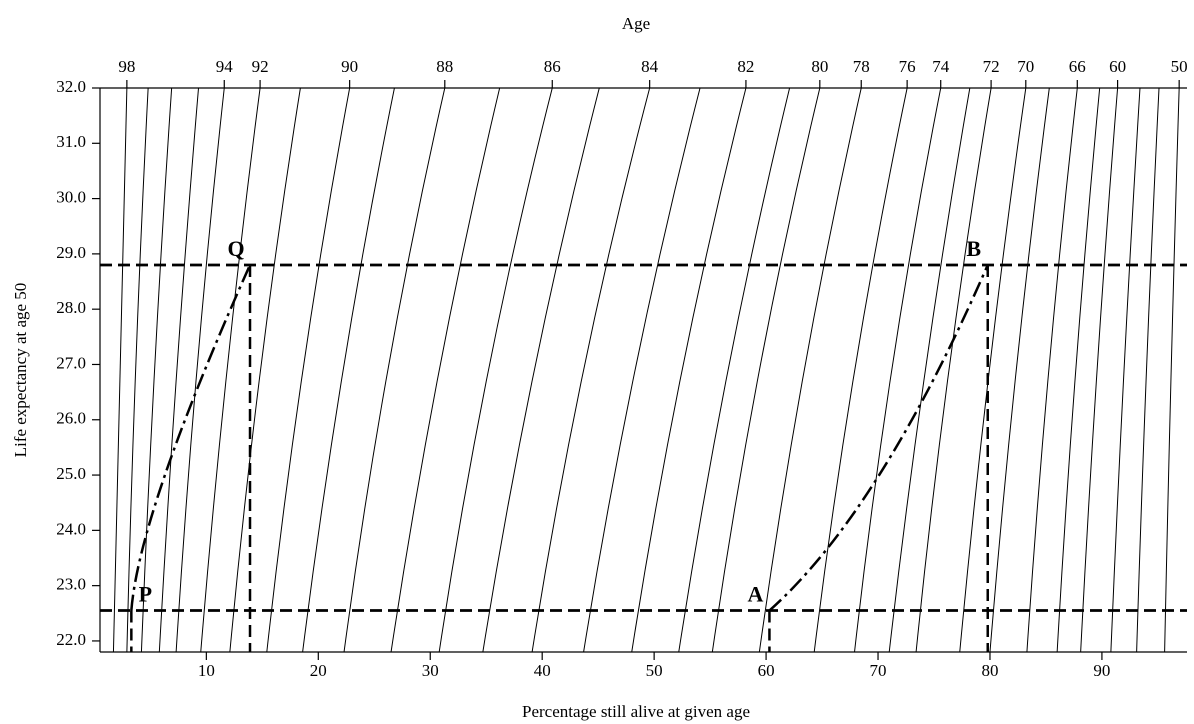 The height and width of the screenshot is (724, 1194). What do you see at coordinates (71, 473) in the screenshot?
I see `y-tick-label: 25.0` at bounding box center [71, 473].